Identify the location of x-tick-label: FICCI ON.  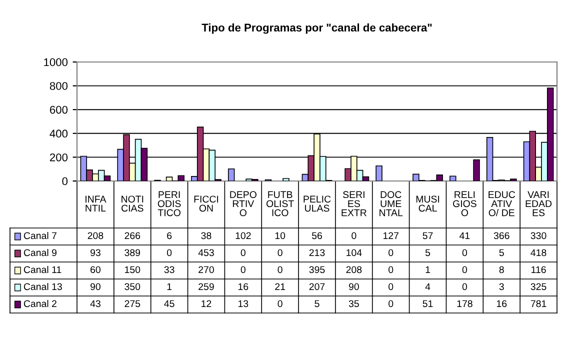
(206, 204).